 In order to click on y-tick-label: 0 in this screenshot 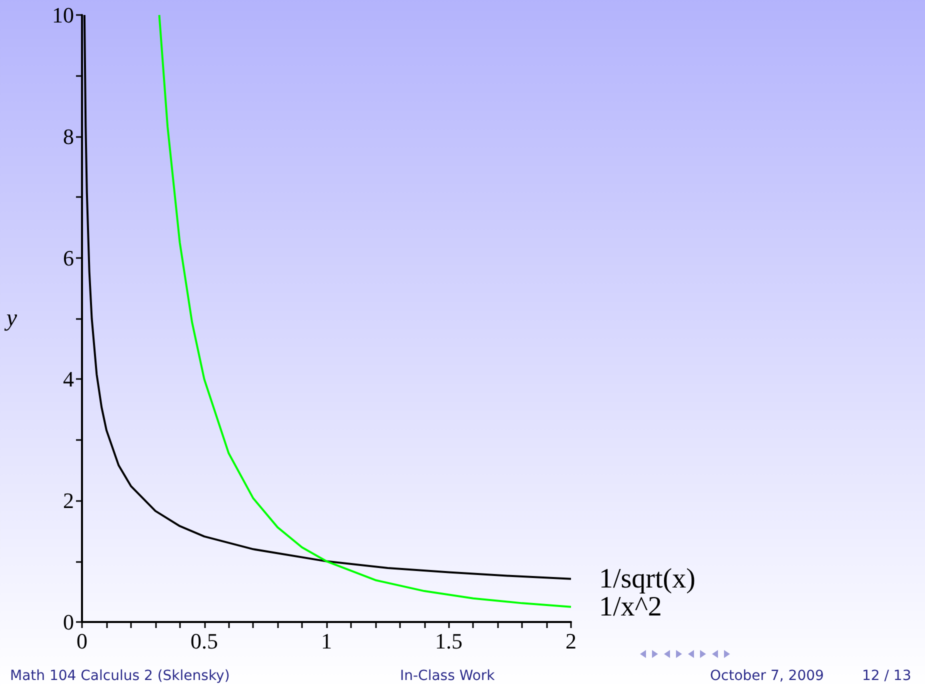, I will do `click(68, 622)`.